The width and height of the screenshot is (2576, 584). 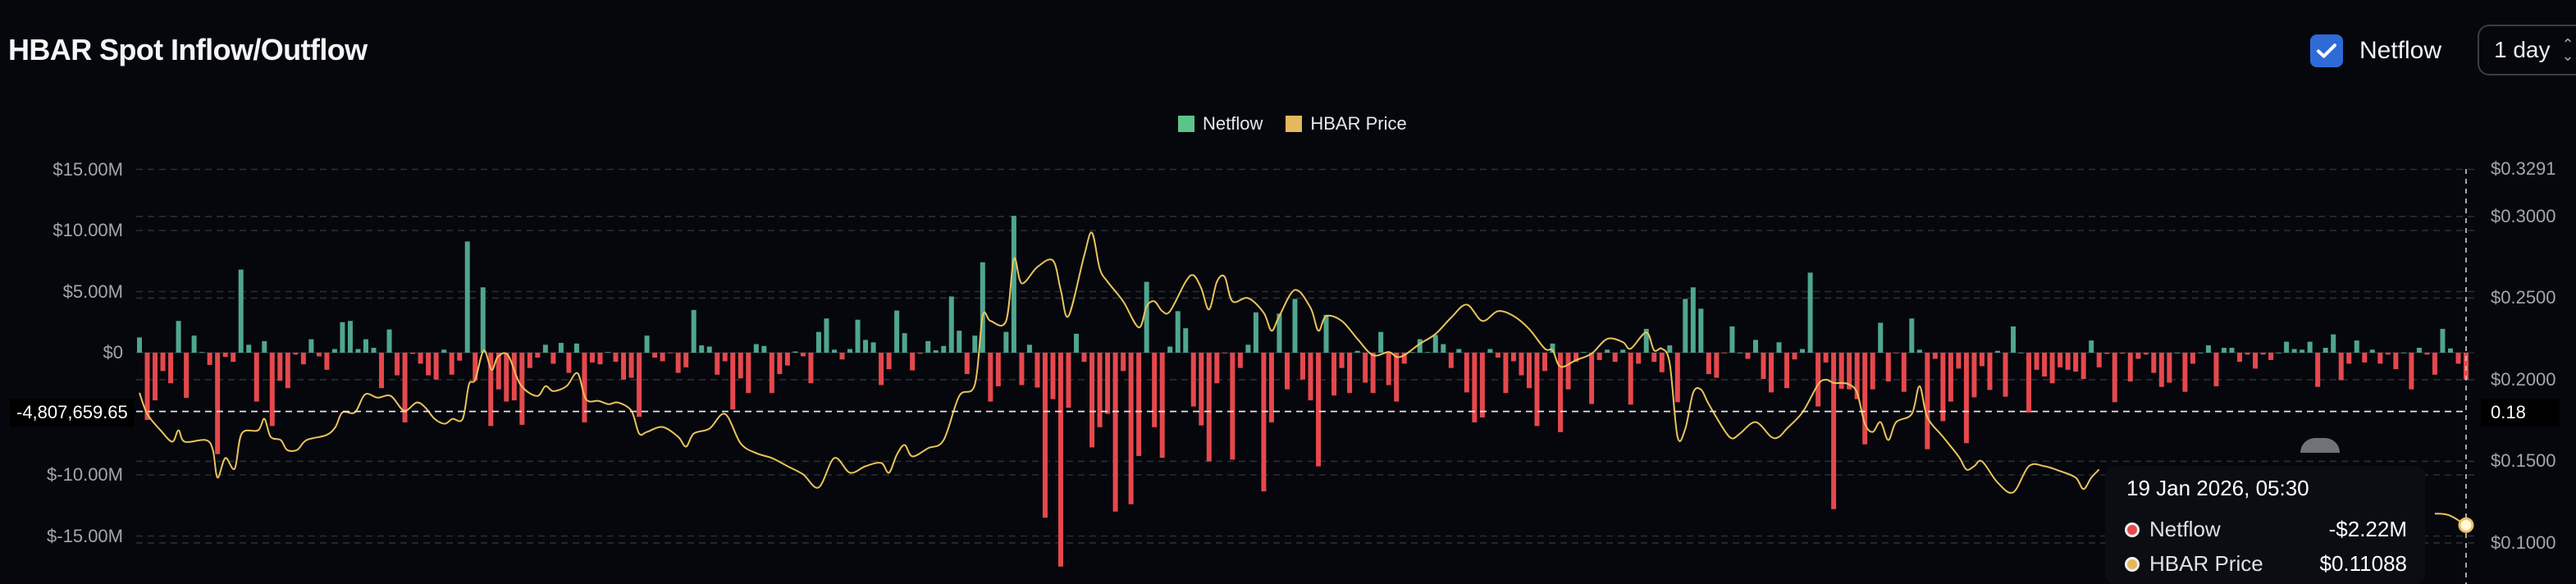 I want to click on tooltip-netflow-value: -$2.22M, so click(x=2368, y=529).